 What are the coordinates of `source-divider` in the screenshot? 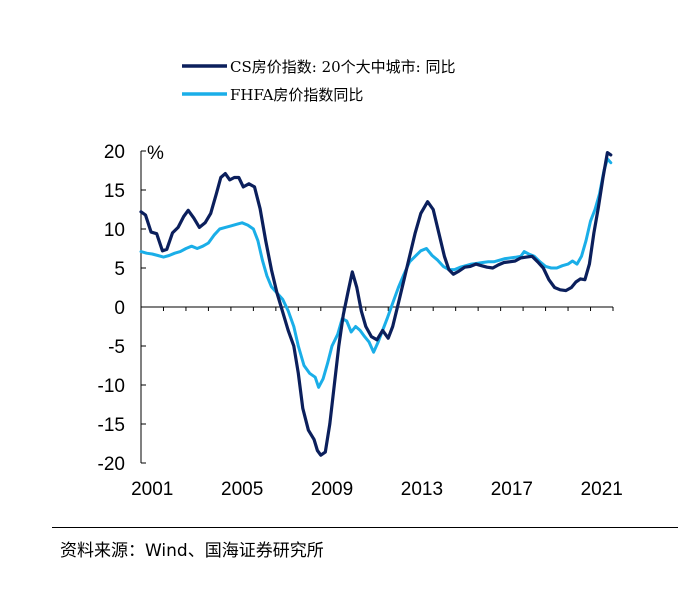 It's located at (365, 527).